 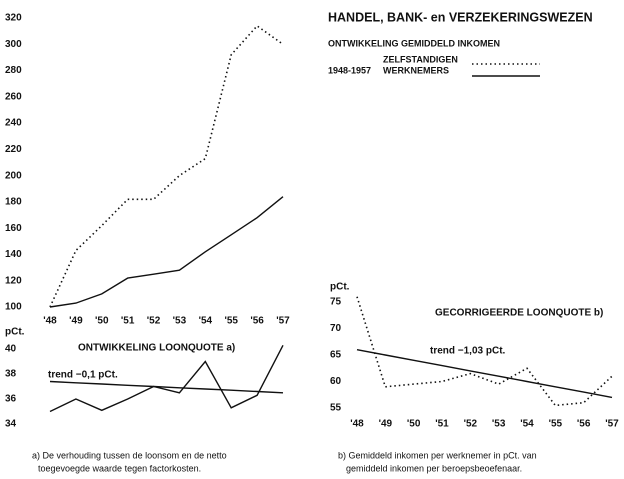 I want to click on y-tick-label: 260, so click(x=13, y=96).